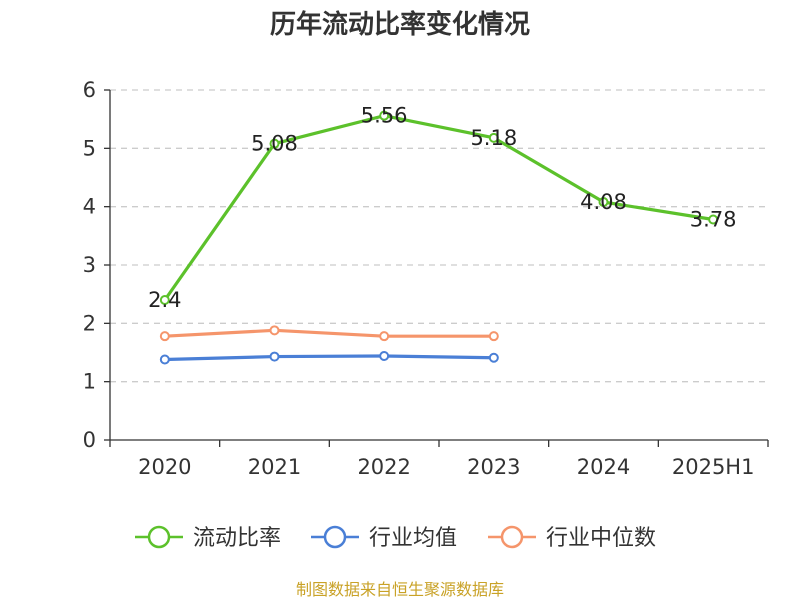 This screenshot has width=800, height=600. What do you see at coordinates (383, 467) in the screenshot?
I see `x-tick-label-2022: 2022` at bounding box center [383, 467].